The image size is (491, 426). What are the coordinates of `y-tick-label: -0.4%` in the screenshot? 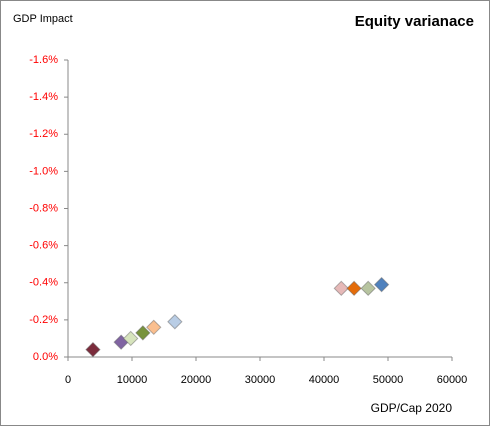 It's located at (43, 283).